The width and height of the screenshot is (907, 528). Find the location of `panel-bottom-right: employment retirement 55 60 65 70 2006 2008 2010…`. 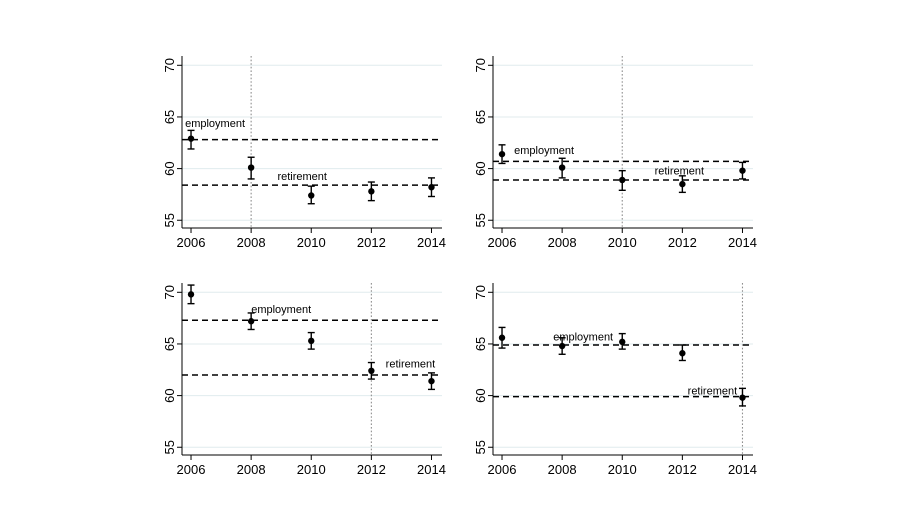

panel-bottom-right: employment retirement 55 60 65 70 2006 2008 2010… is located at coordinates (607, 376).